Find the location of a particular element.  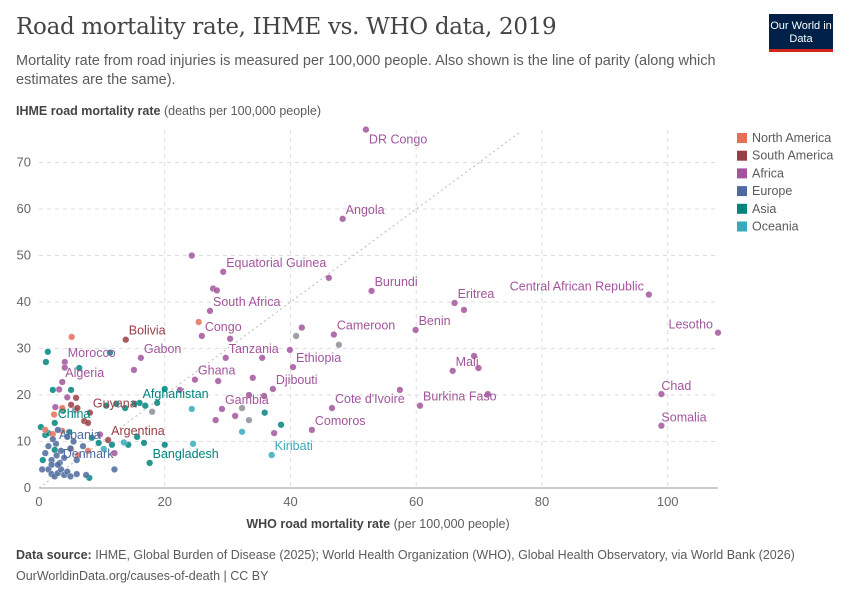

point-label: Tanzania is located at coordinates (254, 349).